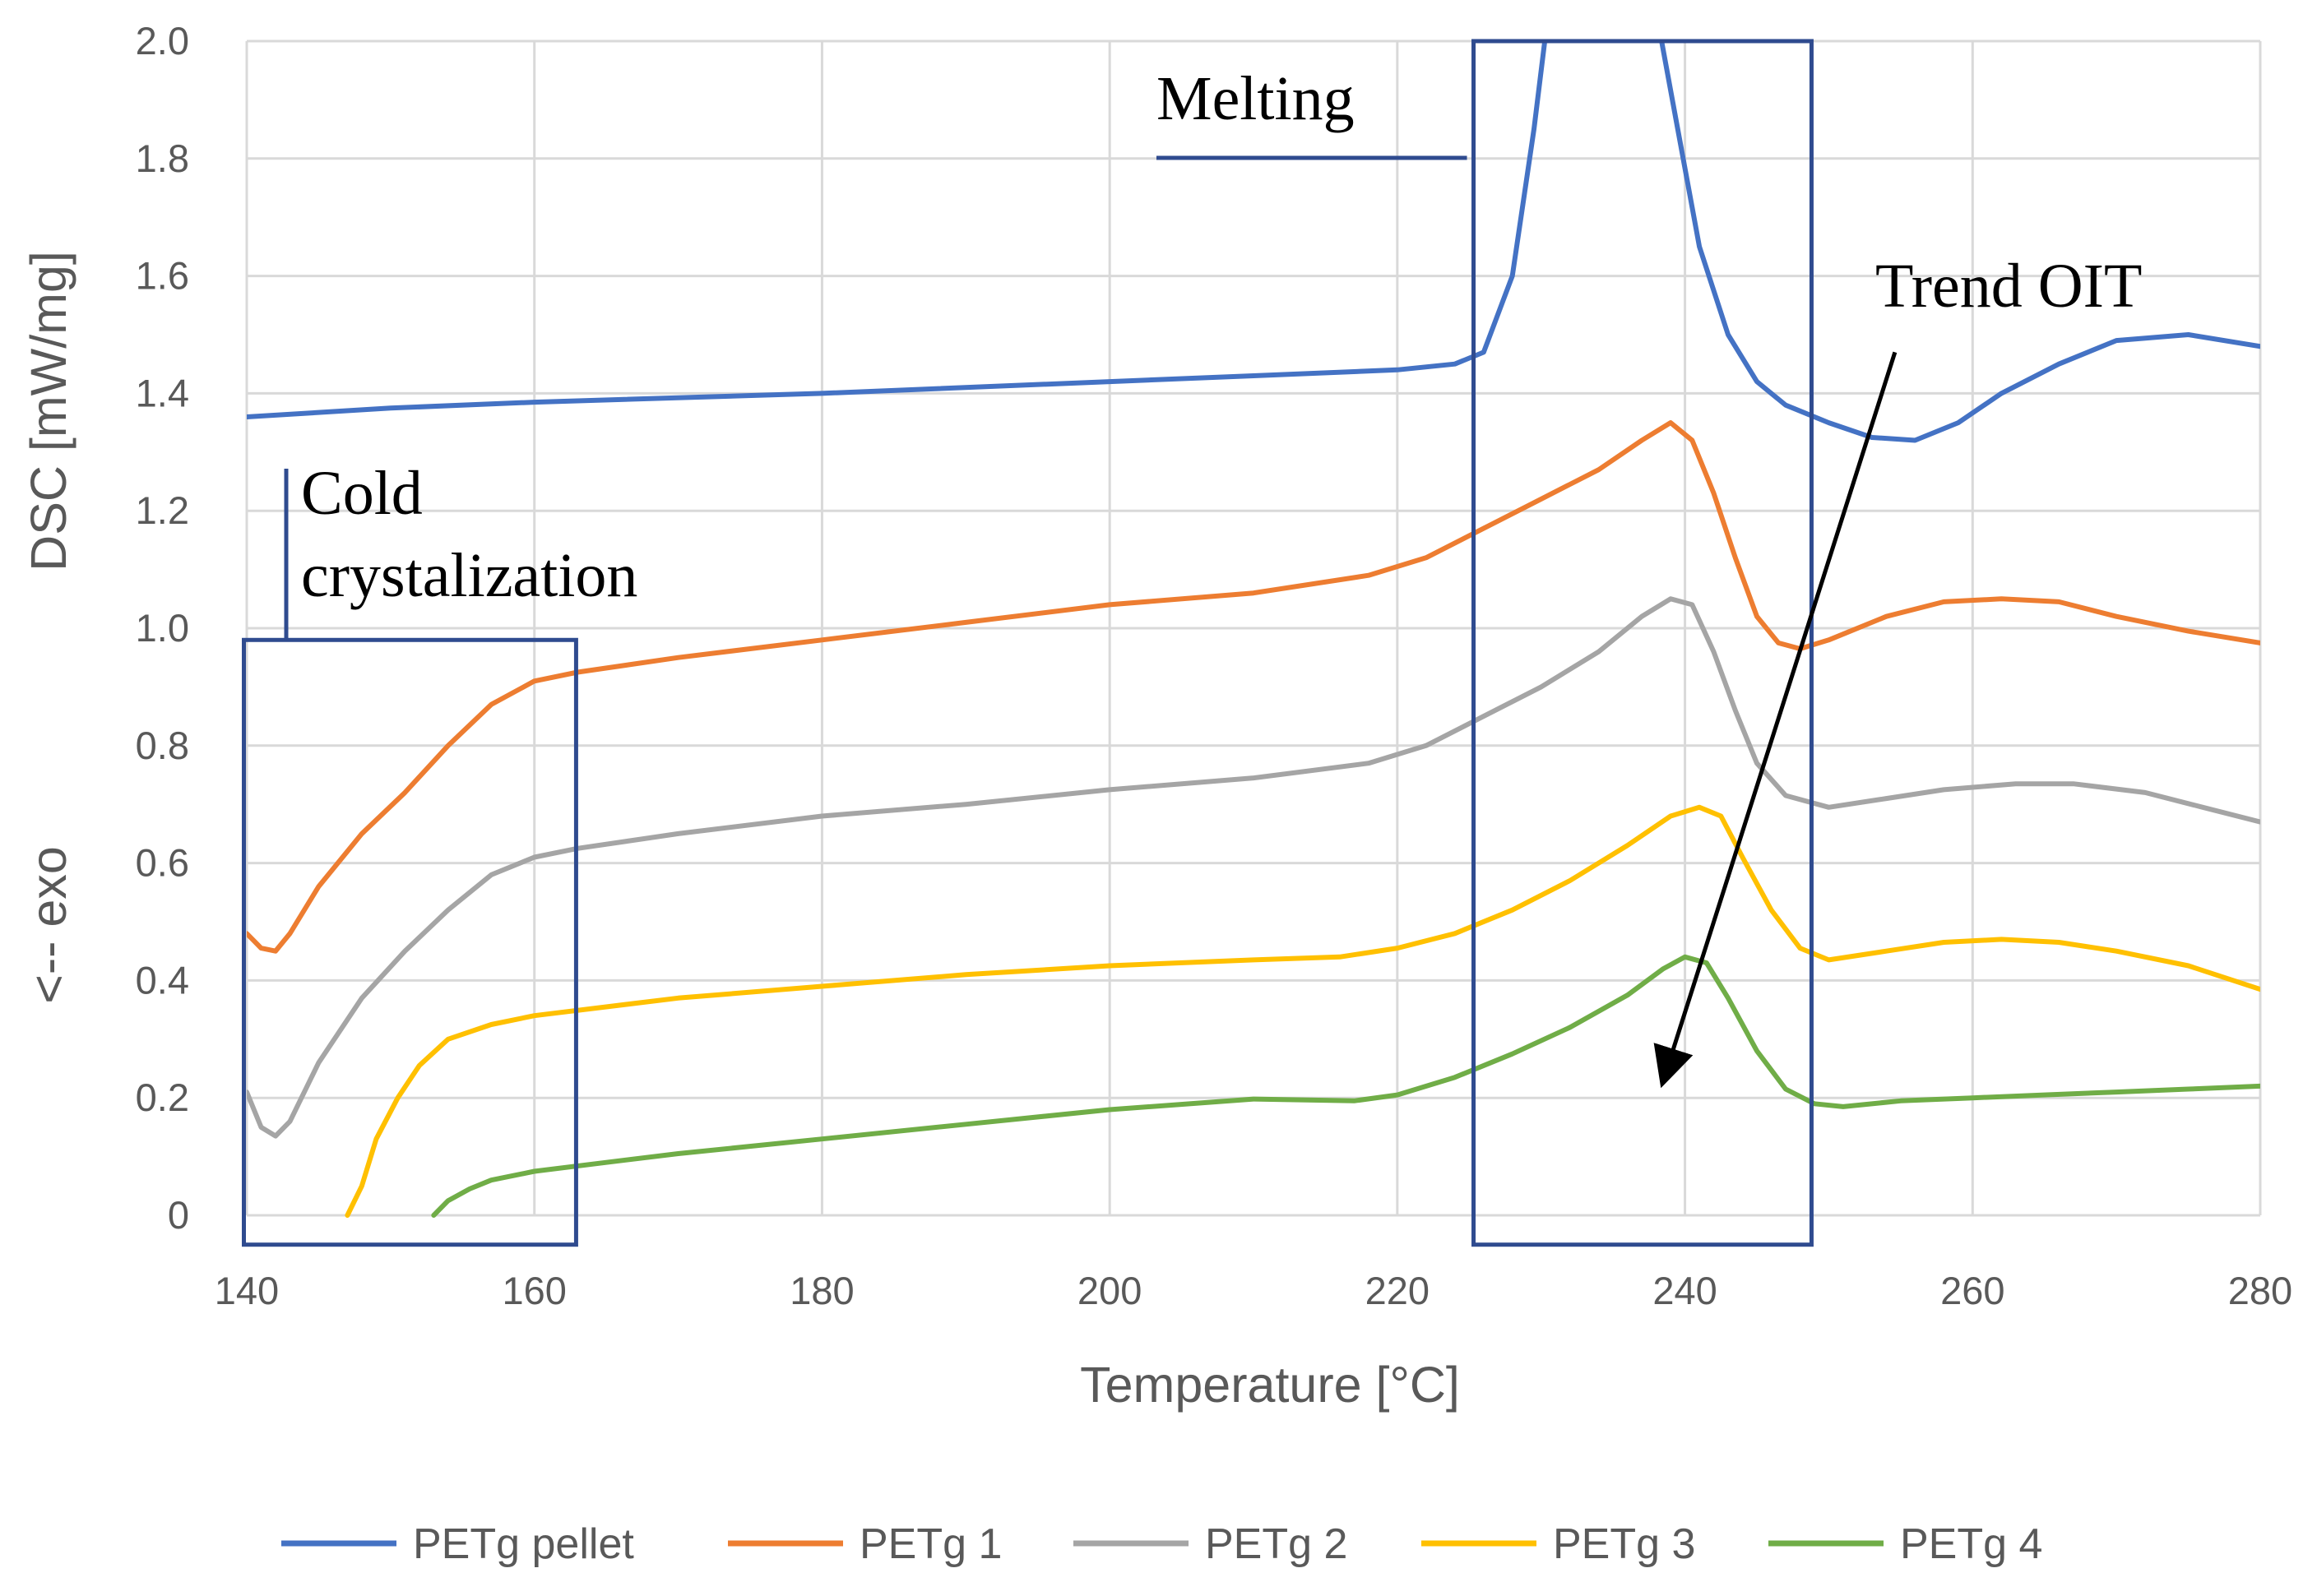 This screenshot has width=2317, height=1596. Describe the element at coordinates (162, 276) in the screenshot. I see `y-tick-label: 1.6` at that location.